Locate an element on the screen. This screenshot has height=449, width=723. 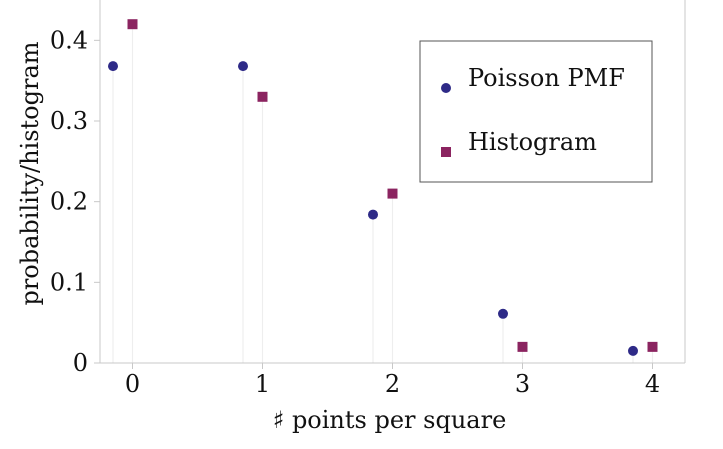
y-axis-title: probability/histogram is located at coordinates (30, 173).